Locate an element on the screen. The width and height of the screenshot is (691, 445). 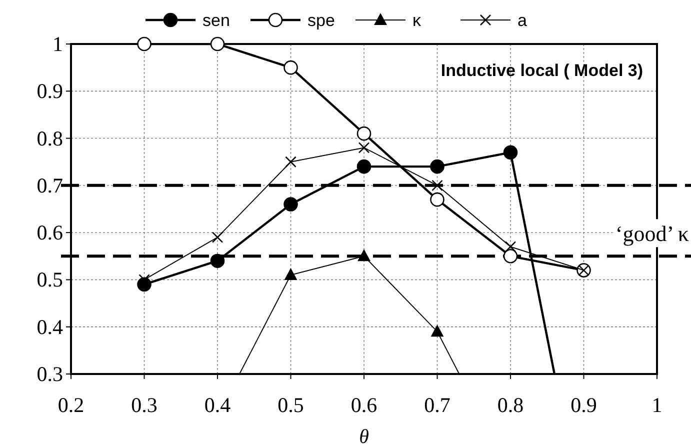
y-tick-label: 0.6 is located at coordinates (49, 232).